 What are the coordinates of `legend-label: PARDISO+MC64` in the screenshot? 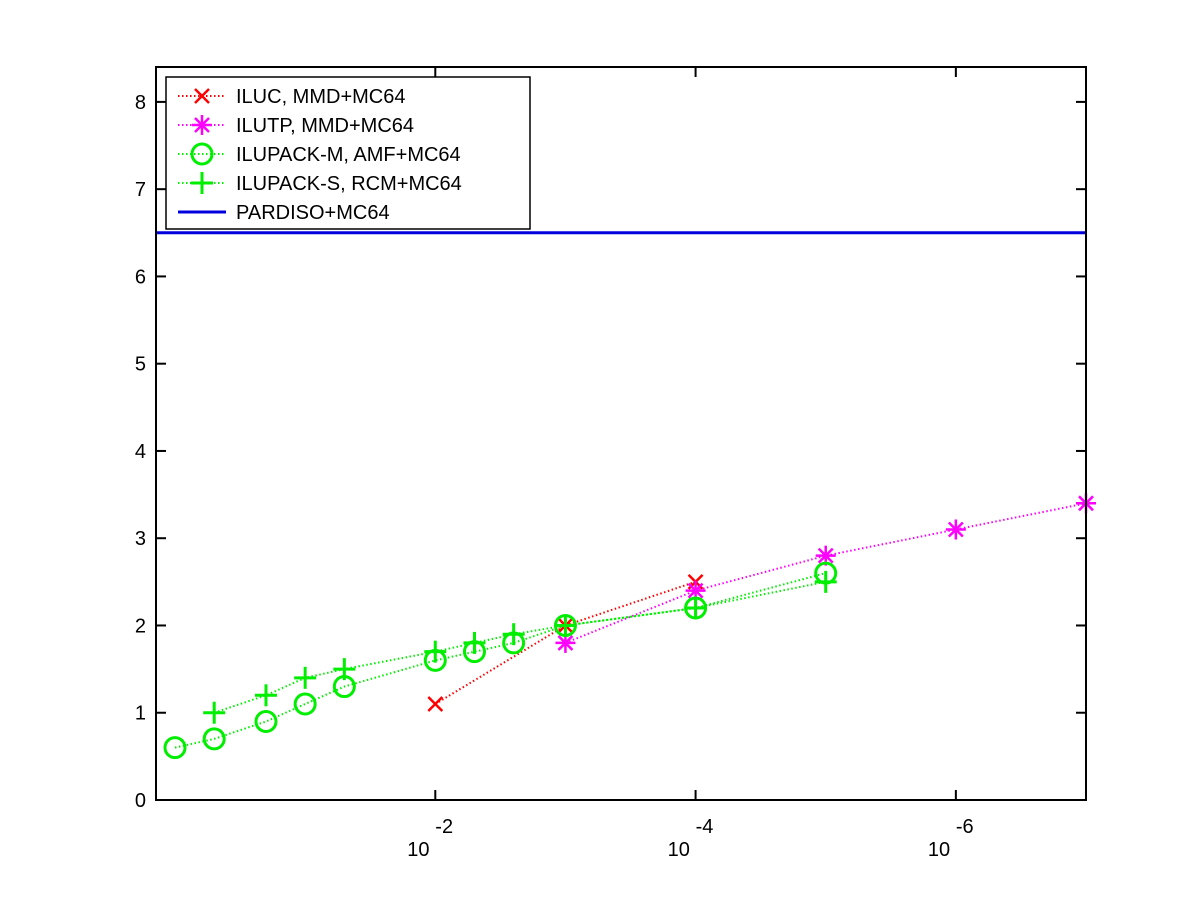 It's located at (313, 213).